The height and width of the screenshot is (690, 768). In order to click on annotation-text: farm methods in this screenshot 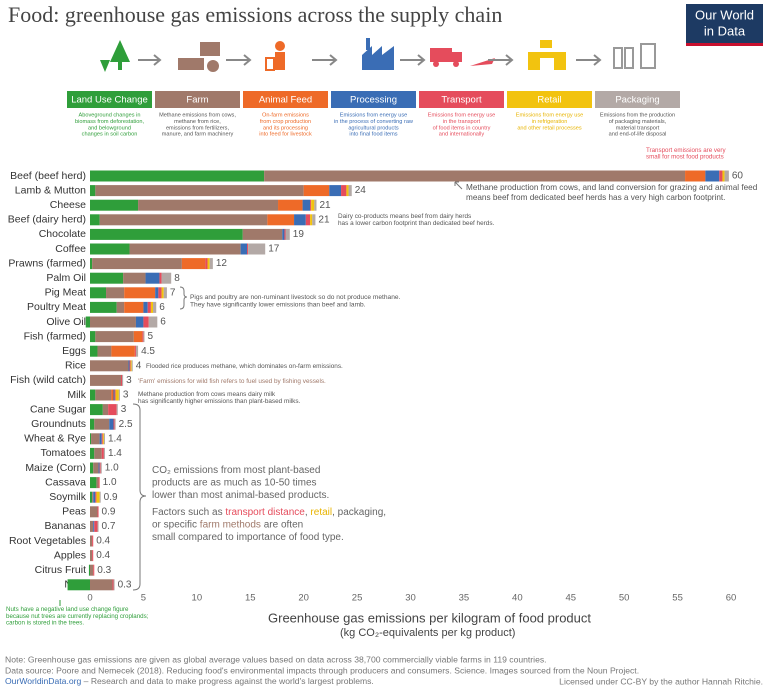, I will do `click(230, 524)`.